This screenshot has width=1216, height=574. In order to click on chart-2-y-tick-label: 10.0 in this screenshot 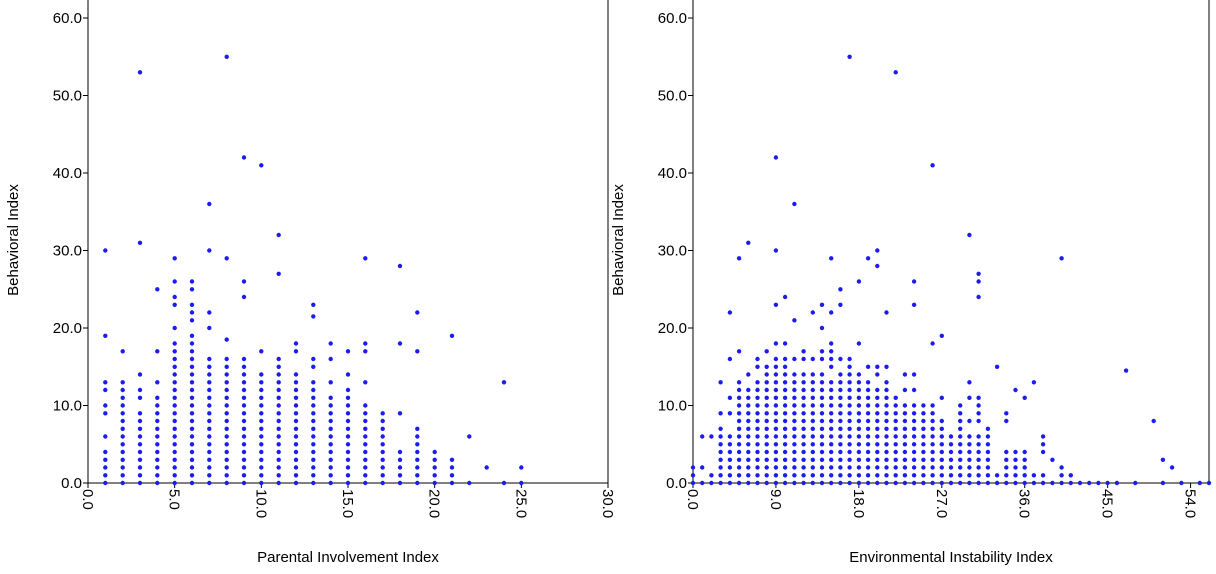, I will do `click(672, 406)`.